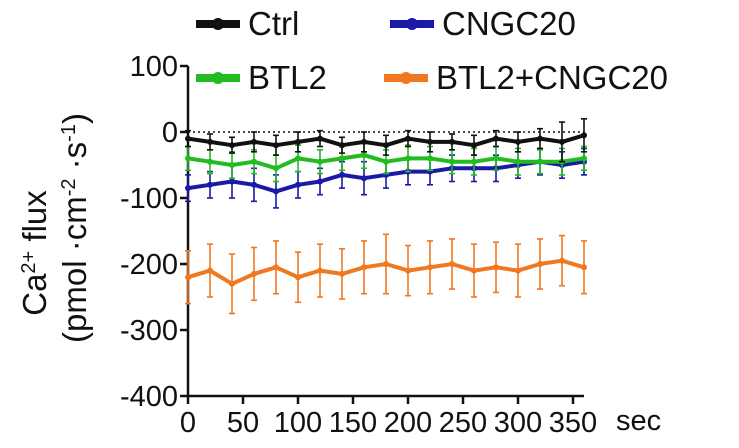 This screenshot has height=448, width=739. I want to click on legend-item-cngc20: CNGC20, so click(483, 23).